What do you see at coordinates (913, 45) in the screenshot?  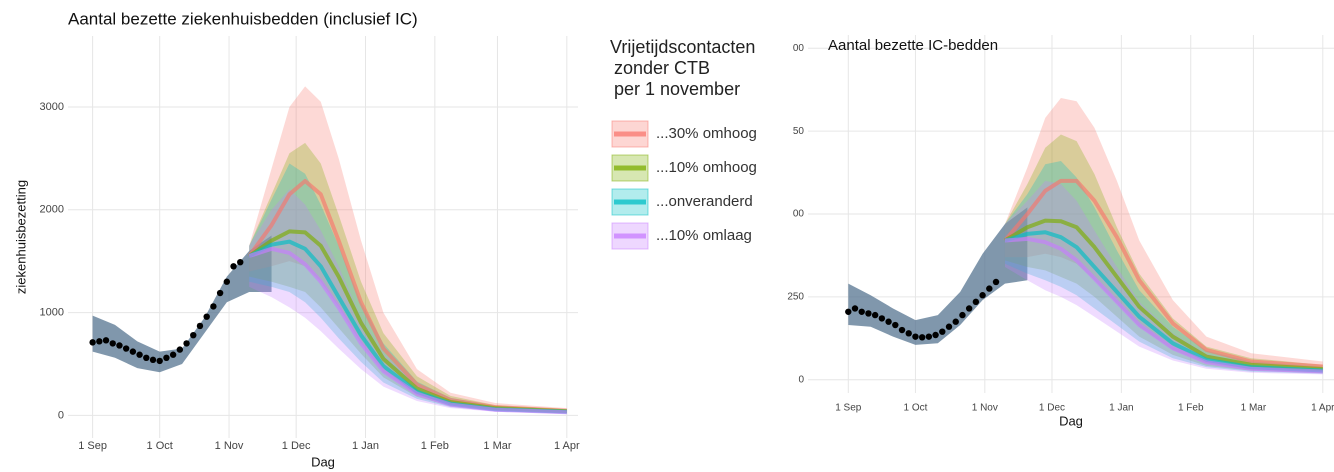 I see `chart-title: Aantal bezette IC-bedden` at bounding box center [913, 45].